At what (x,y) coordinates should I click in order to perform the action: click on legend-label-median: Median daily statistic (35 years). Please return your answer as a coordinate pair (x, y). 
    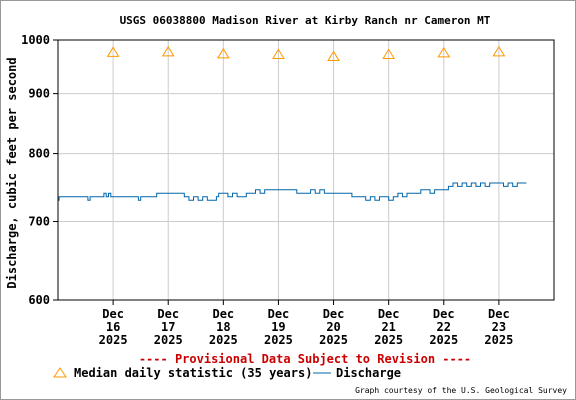
    Looking at the image, I should click on (193, 373).